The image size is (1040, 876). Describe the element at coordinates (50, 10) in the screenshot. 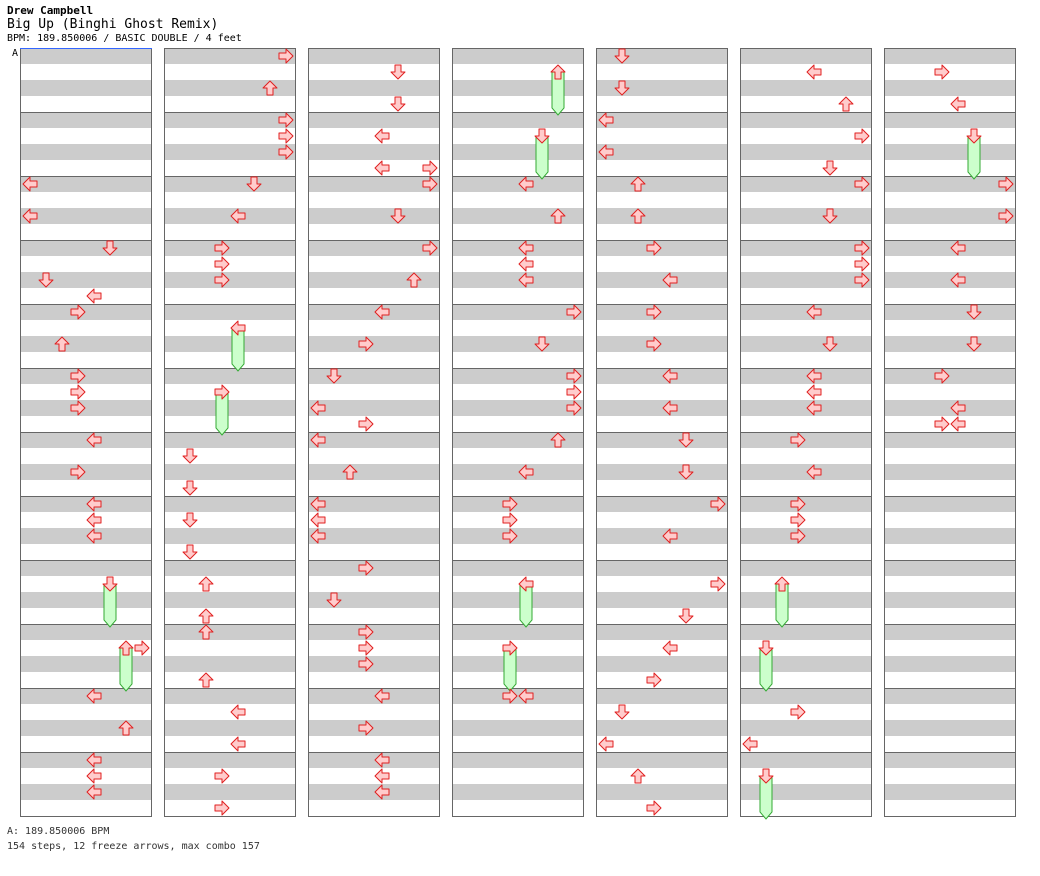

I see `author-name: Drew Campbell` at that location.